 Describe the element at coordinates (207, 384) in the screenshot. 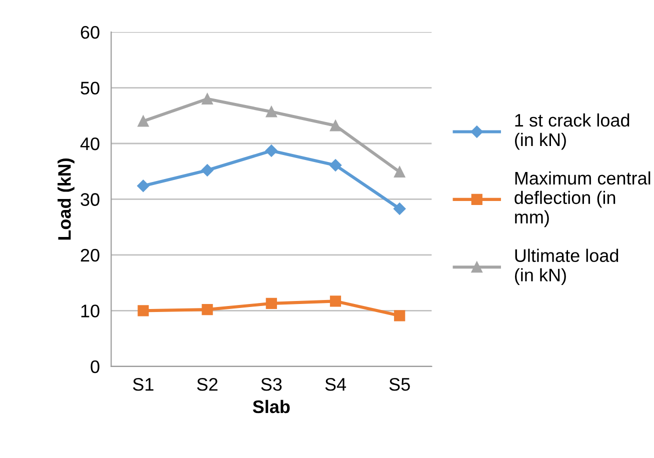

I see `x-tick-label: S2` at that location.